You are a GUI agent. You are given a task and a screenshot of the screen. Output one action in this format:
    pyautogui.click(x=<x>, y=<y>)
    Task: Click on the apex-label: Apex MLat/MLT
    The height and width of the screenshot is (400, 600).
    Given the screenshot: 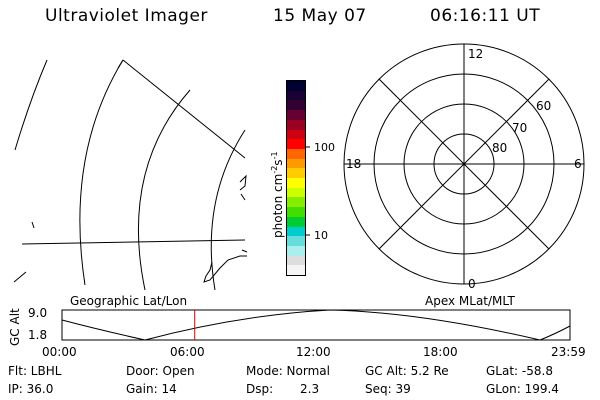 What is the action you would take?
    pyautogui.click(x=470, y=301)
    